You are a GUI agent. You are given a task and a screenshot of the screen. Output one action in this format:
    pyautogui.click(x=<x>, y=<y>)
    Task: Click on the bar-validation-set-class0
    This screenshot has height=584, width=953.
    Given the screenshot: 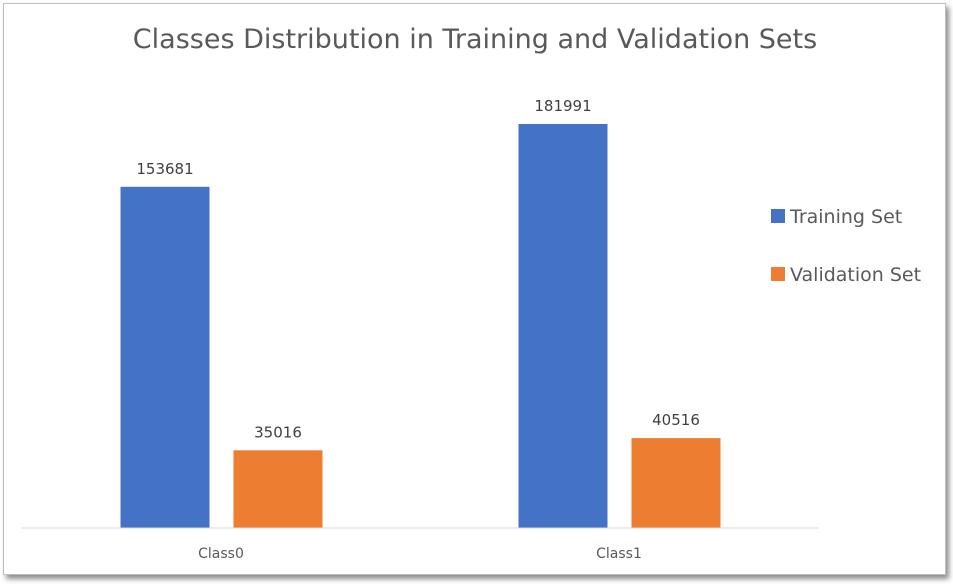 What is the action you would take?
    pyautogui.click(x=278, y=489)
    